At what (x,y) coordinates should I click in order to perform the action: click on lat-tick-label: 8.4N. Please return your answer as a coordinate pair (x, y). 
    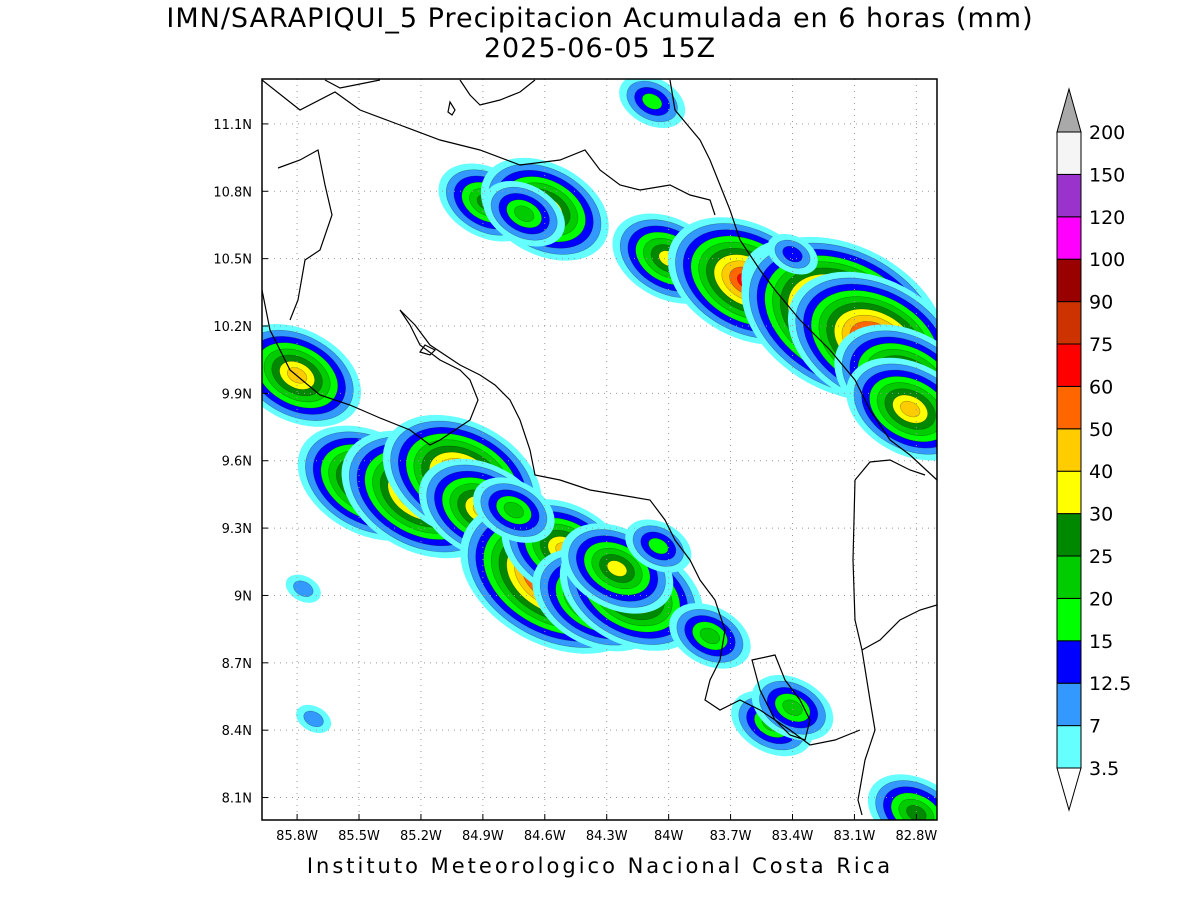
    Looking at the image, I should click on (237, 731).